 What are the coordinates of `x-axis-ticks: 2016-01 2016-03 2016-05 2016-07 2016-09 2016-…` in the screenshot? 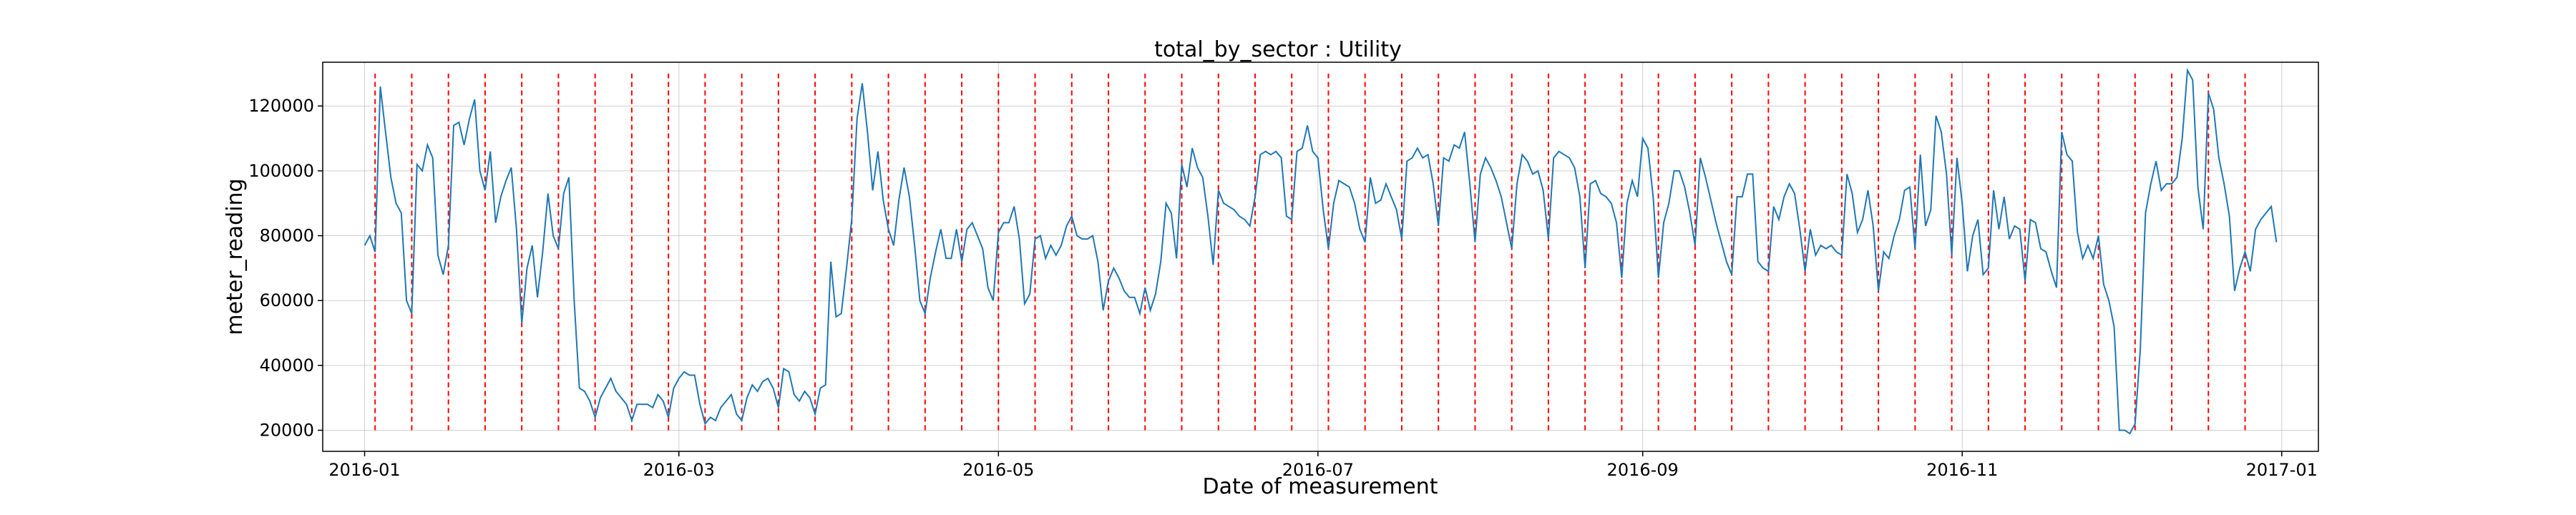 It's located at (1323, 465).